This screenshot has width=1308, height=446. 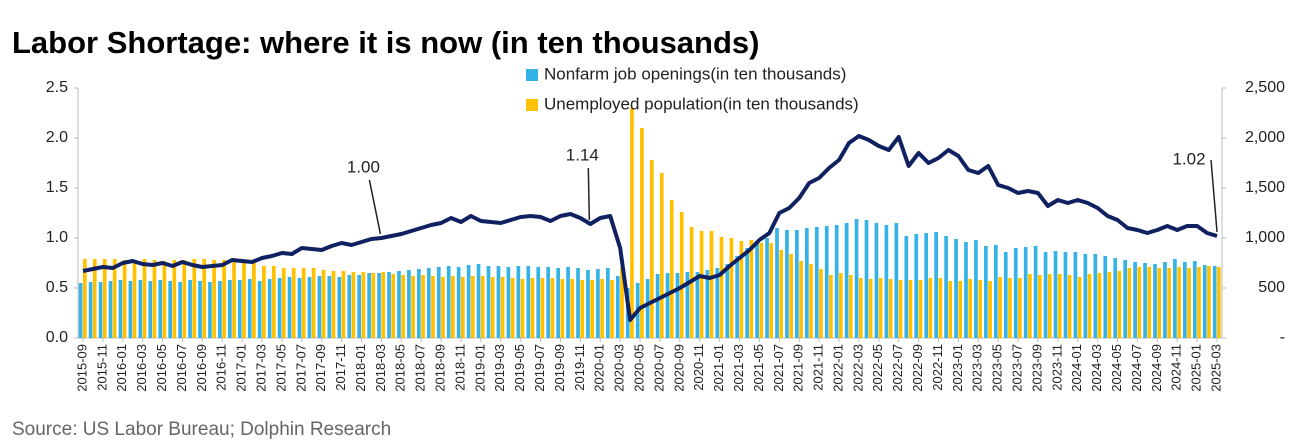 I want to click on x-tick-label: 2018-01, so click(x=360, y=368).